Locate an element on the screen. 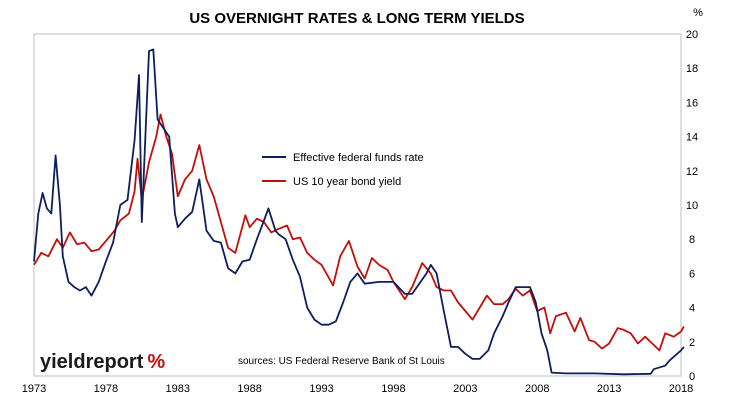 This screenshot has width=730, height=400. y-tick-label: 12 is located at coordinates (692, 172).